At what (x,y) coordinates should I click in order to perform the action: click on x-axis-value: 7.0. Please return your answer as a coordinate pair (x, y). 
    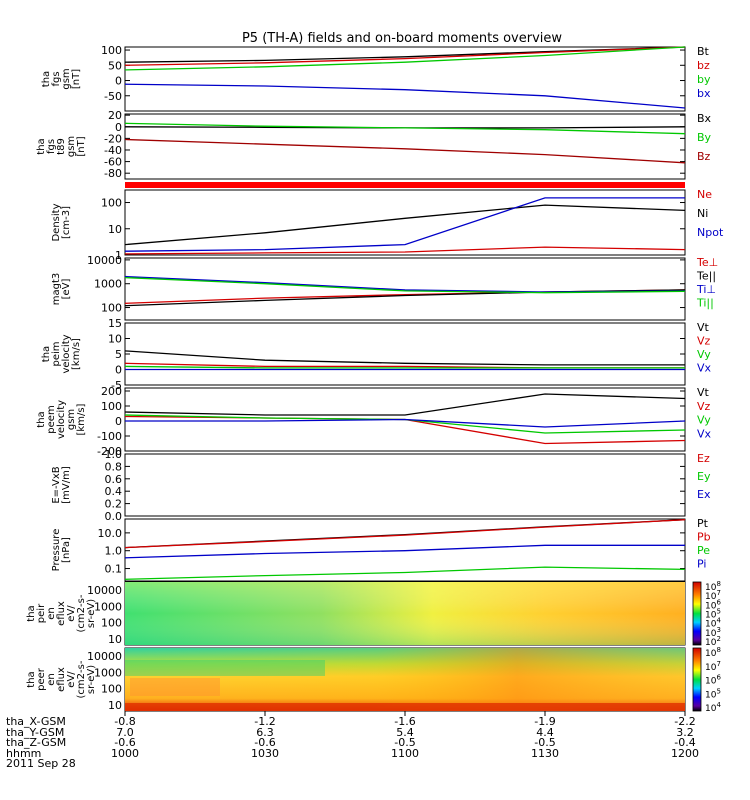
    Looking at the image, I should click on (125, 732).